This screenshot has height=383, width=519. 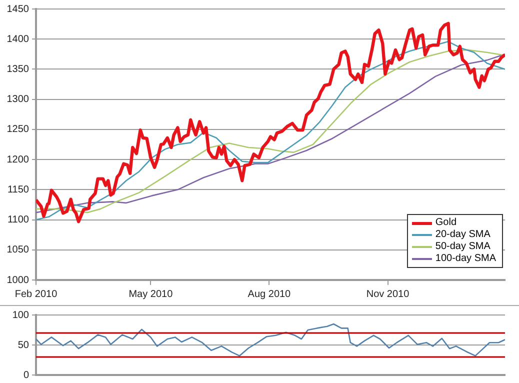 I want to click on x-tick-label: Feb 2010, so click(x=36, y=294).